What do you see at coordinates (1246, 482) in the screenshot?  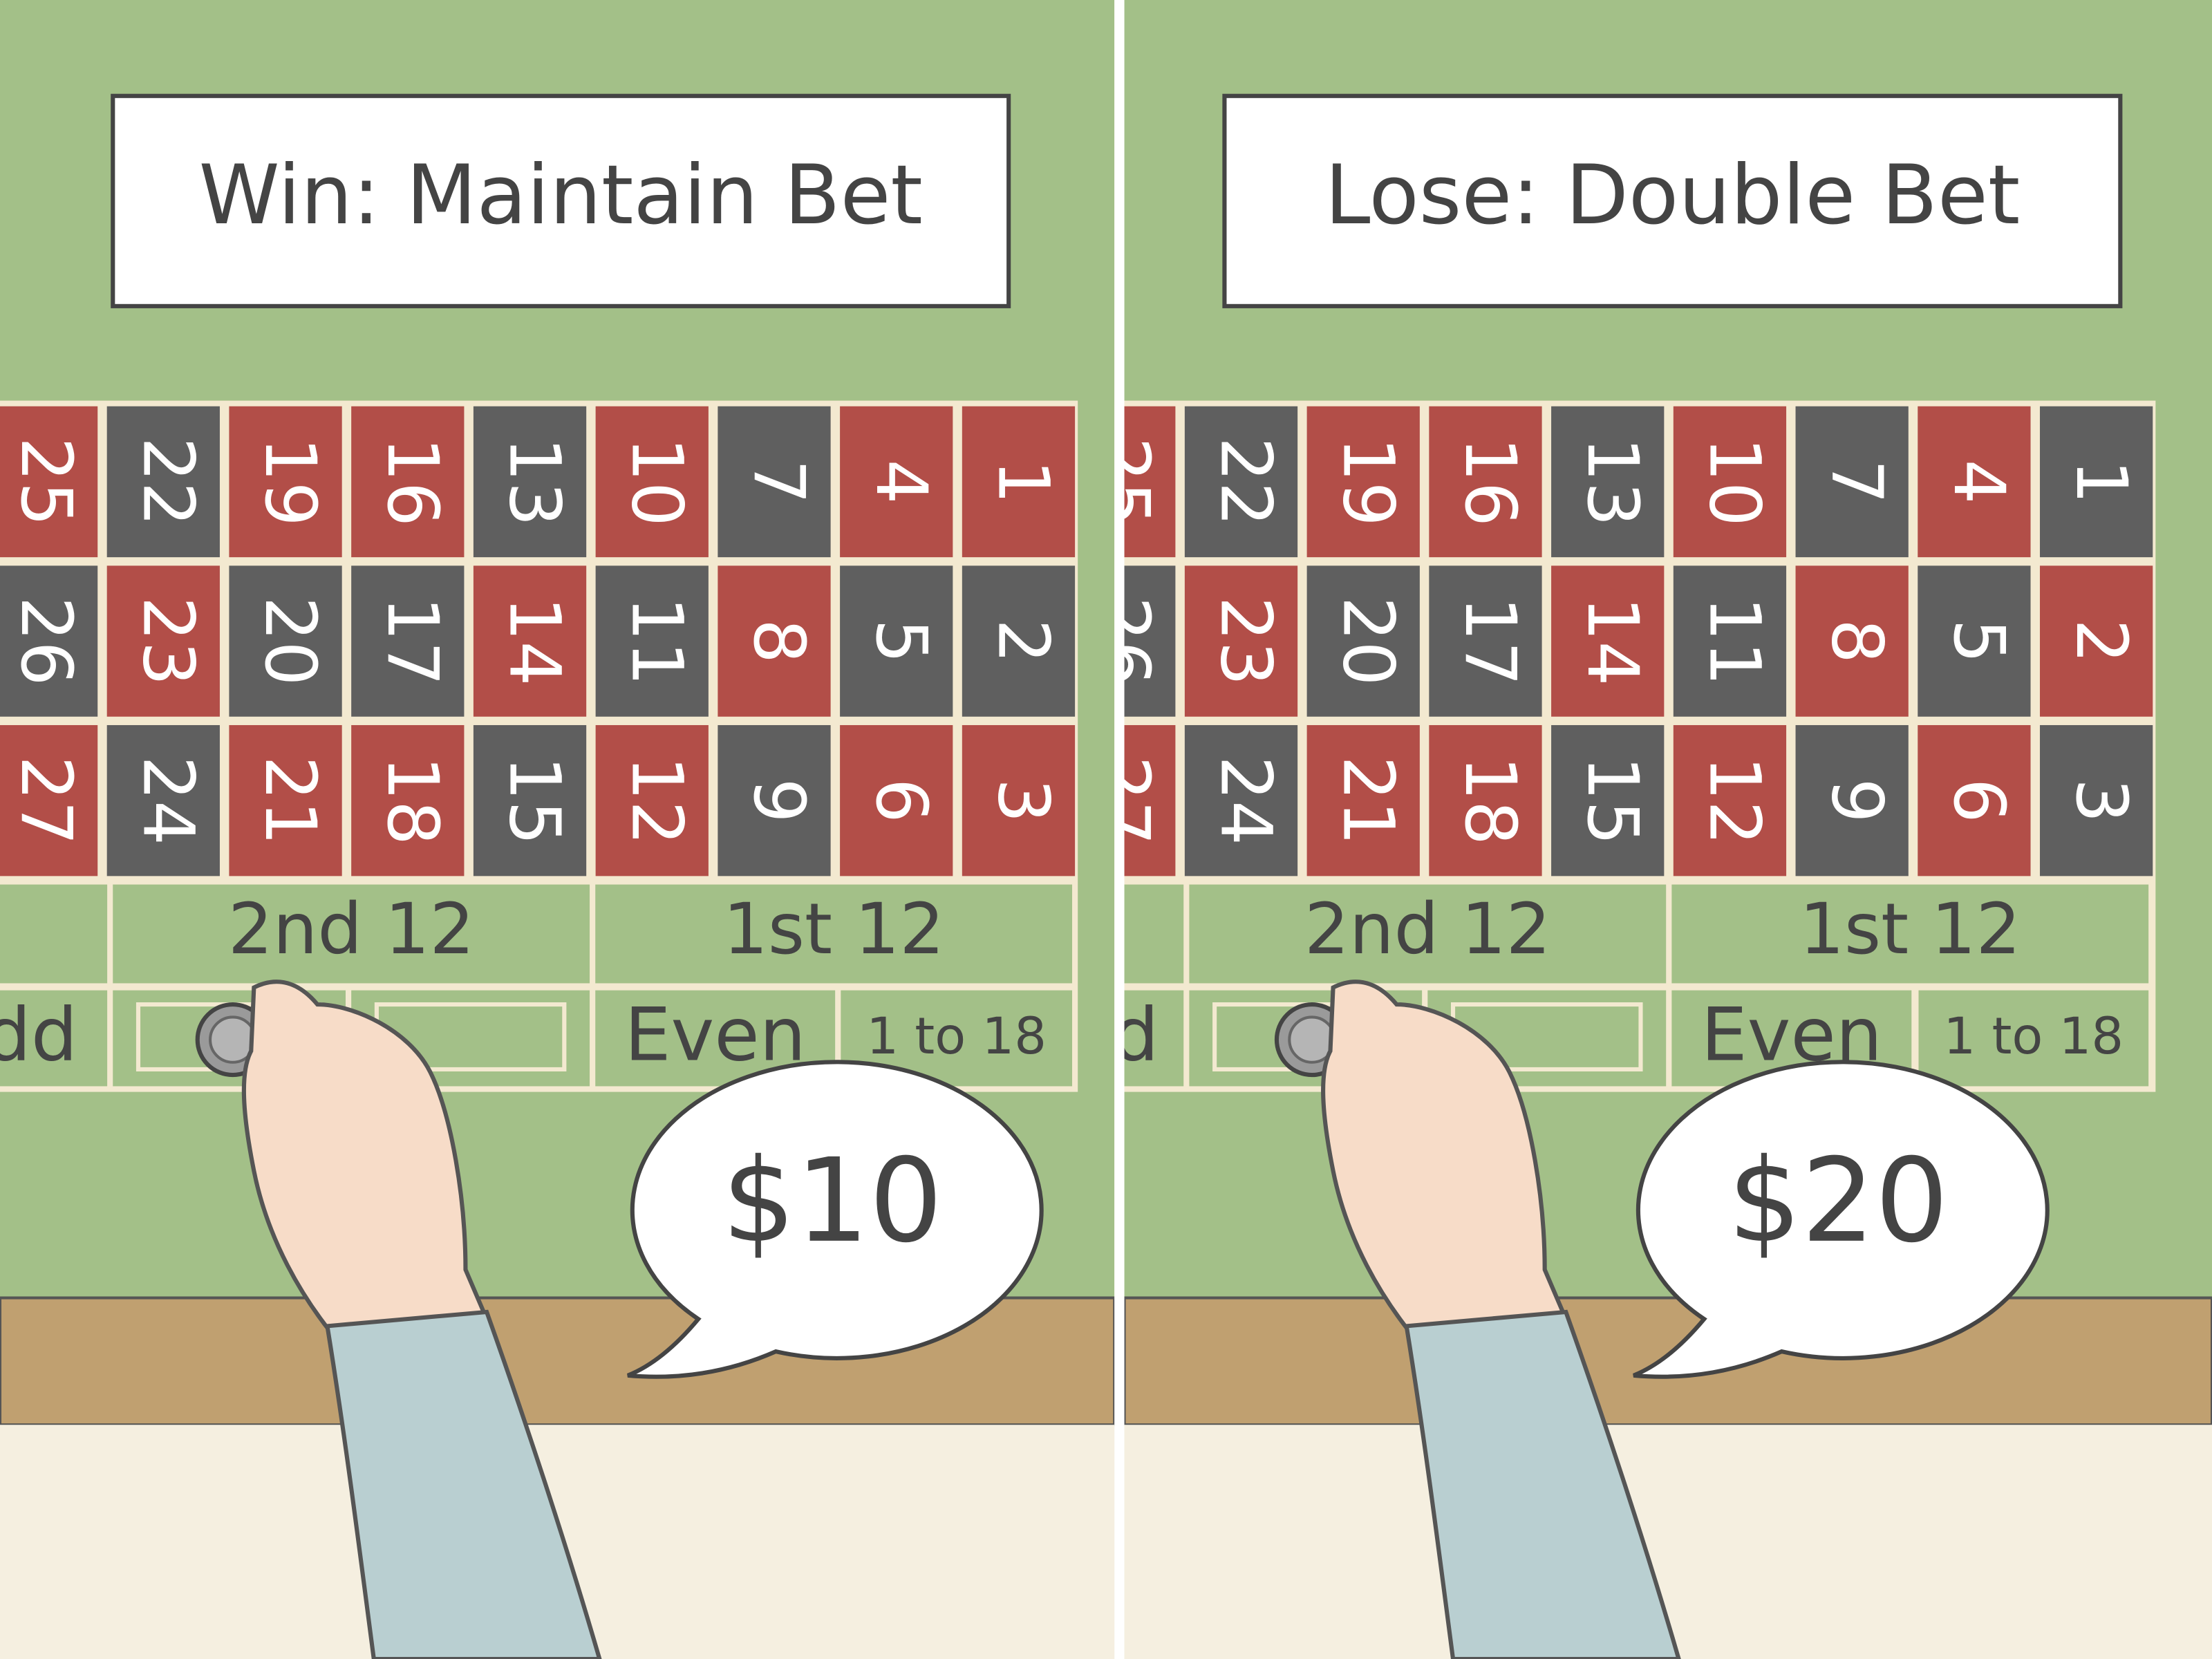 I see `number-label: 22` at bounding box center [1246, 482].